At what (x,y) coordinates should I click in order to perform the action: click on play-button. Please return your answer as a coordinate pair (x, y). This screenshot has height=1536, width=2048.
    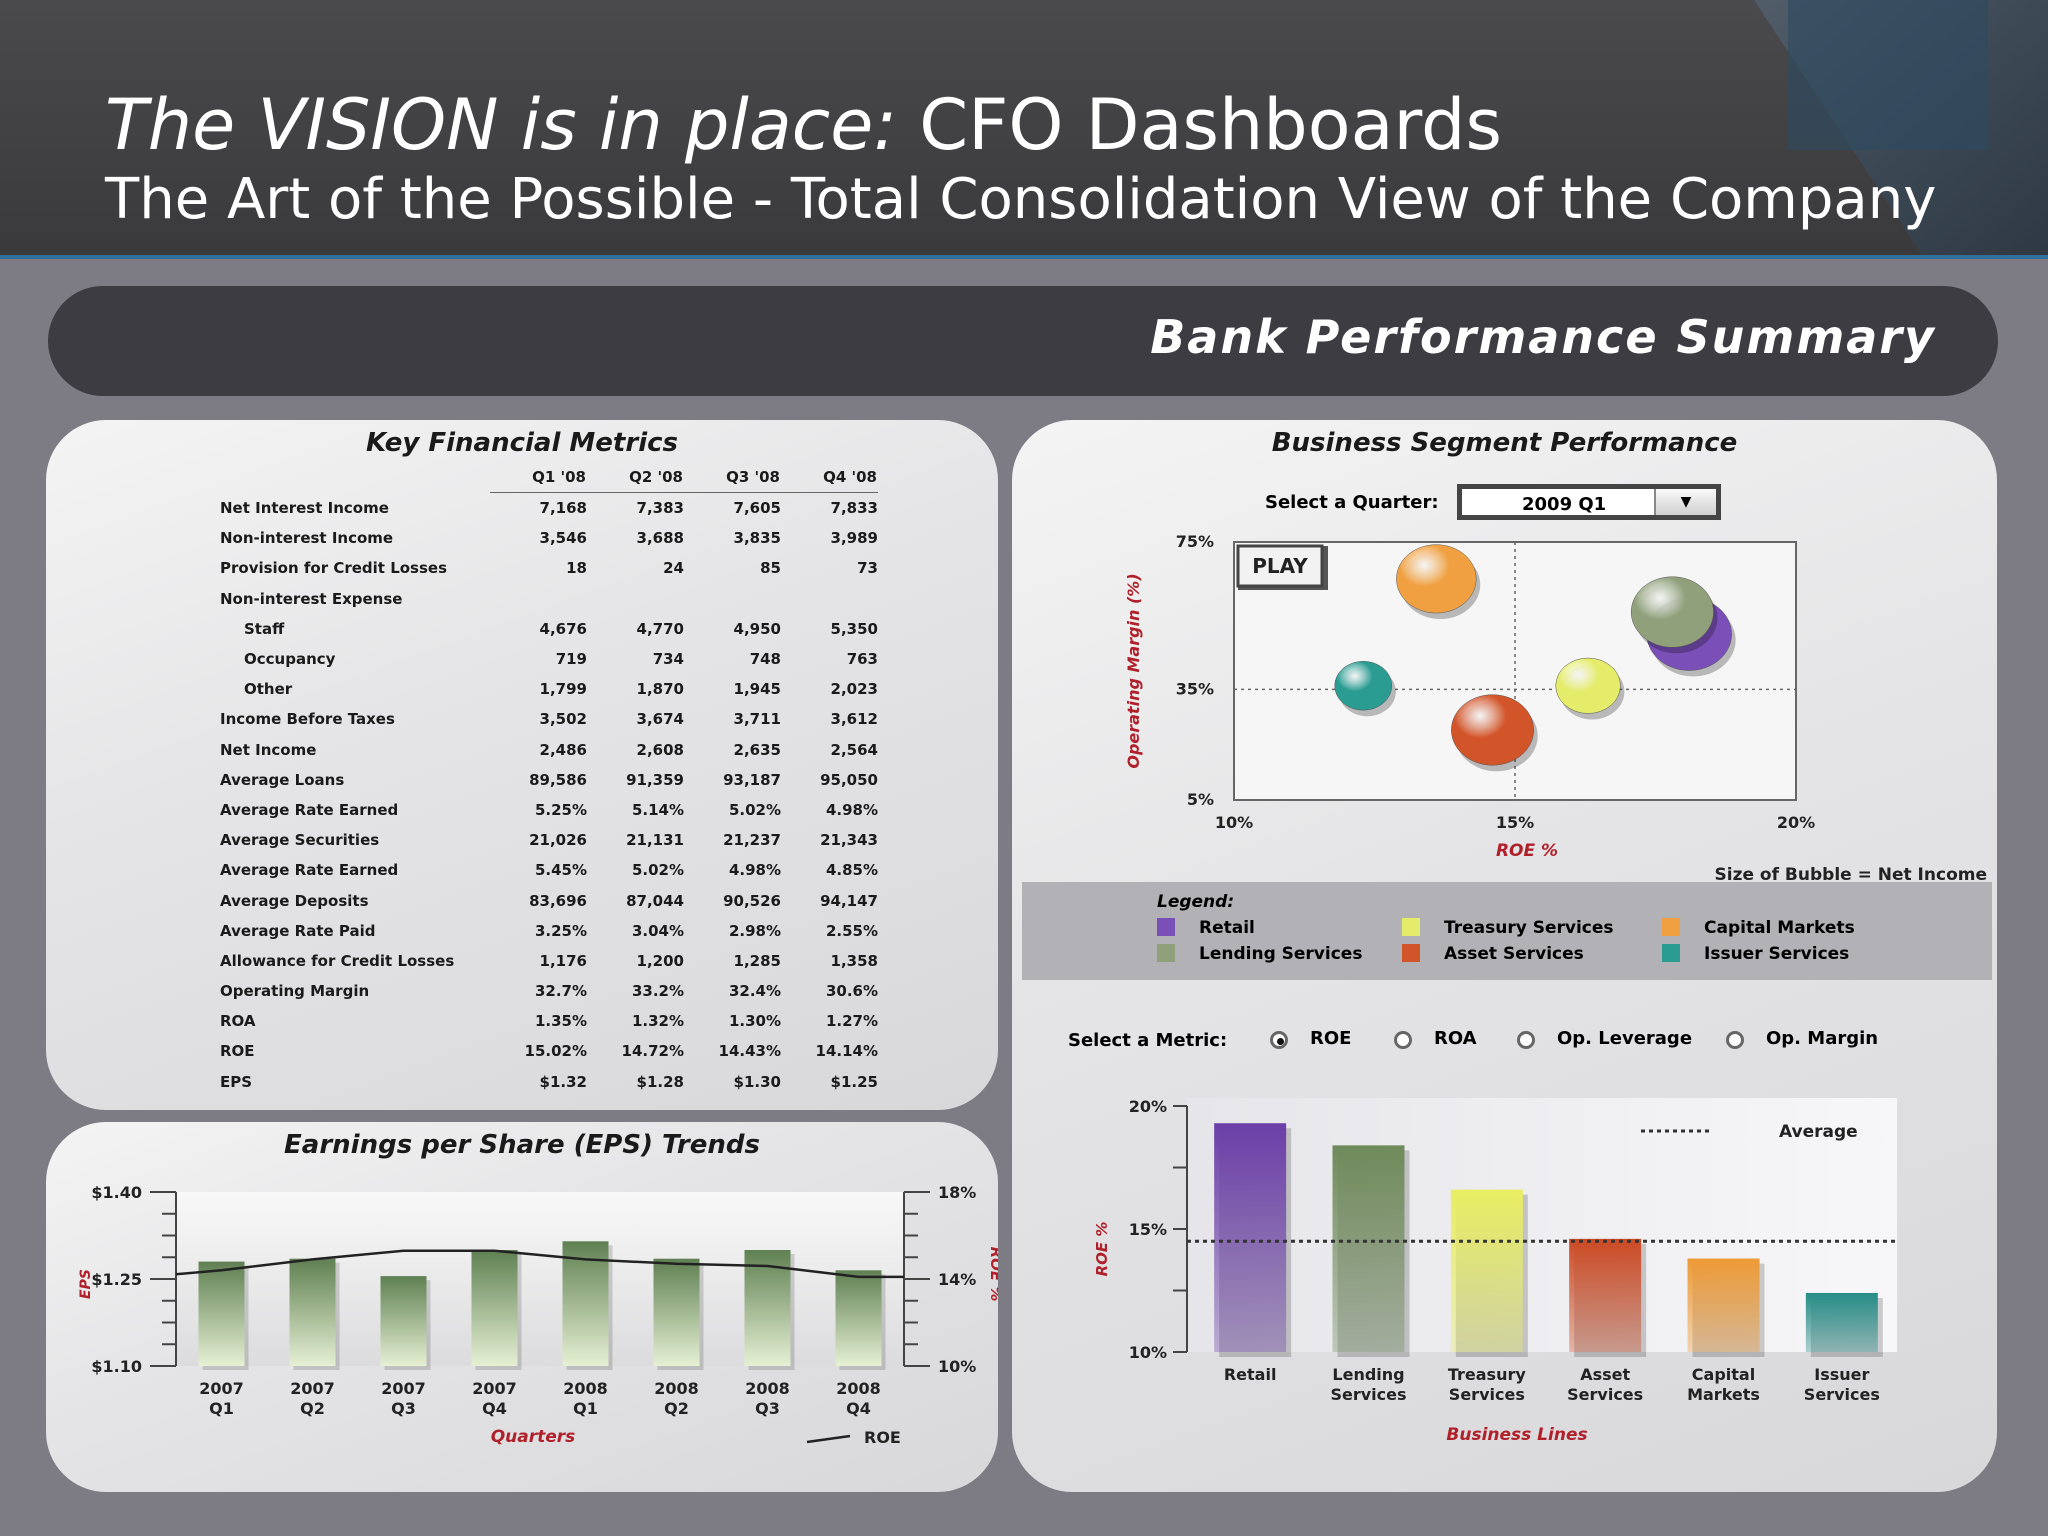
    Looking at the image, I should click on (1280, 566).